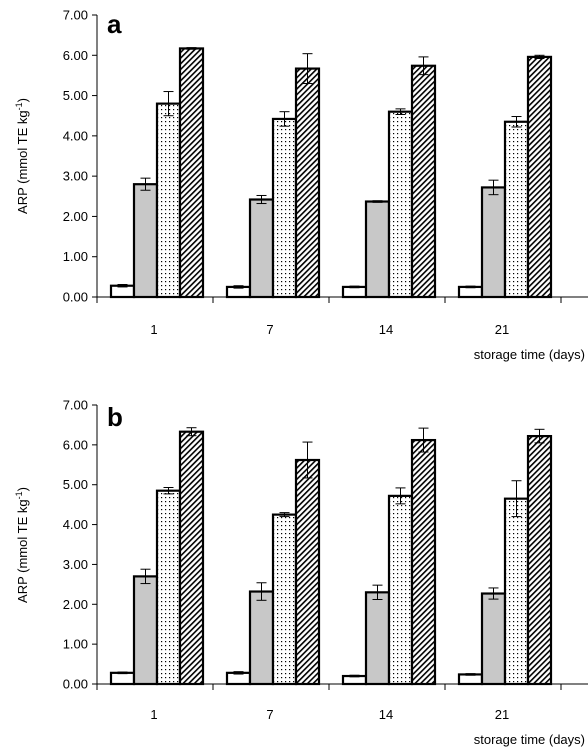 The height and width of the screenshot is (750, 588). Describe the element at coordinates (114, 24) in the screenshot. I see `panel-letter: a` at that location.